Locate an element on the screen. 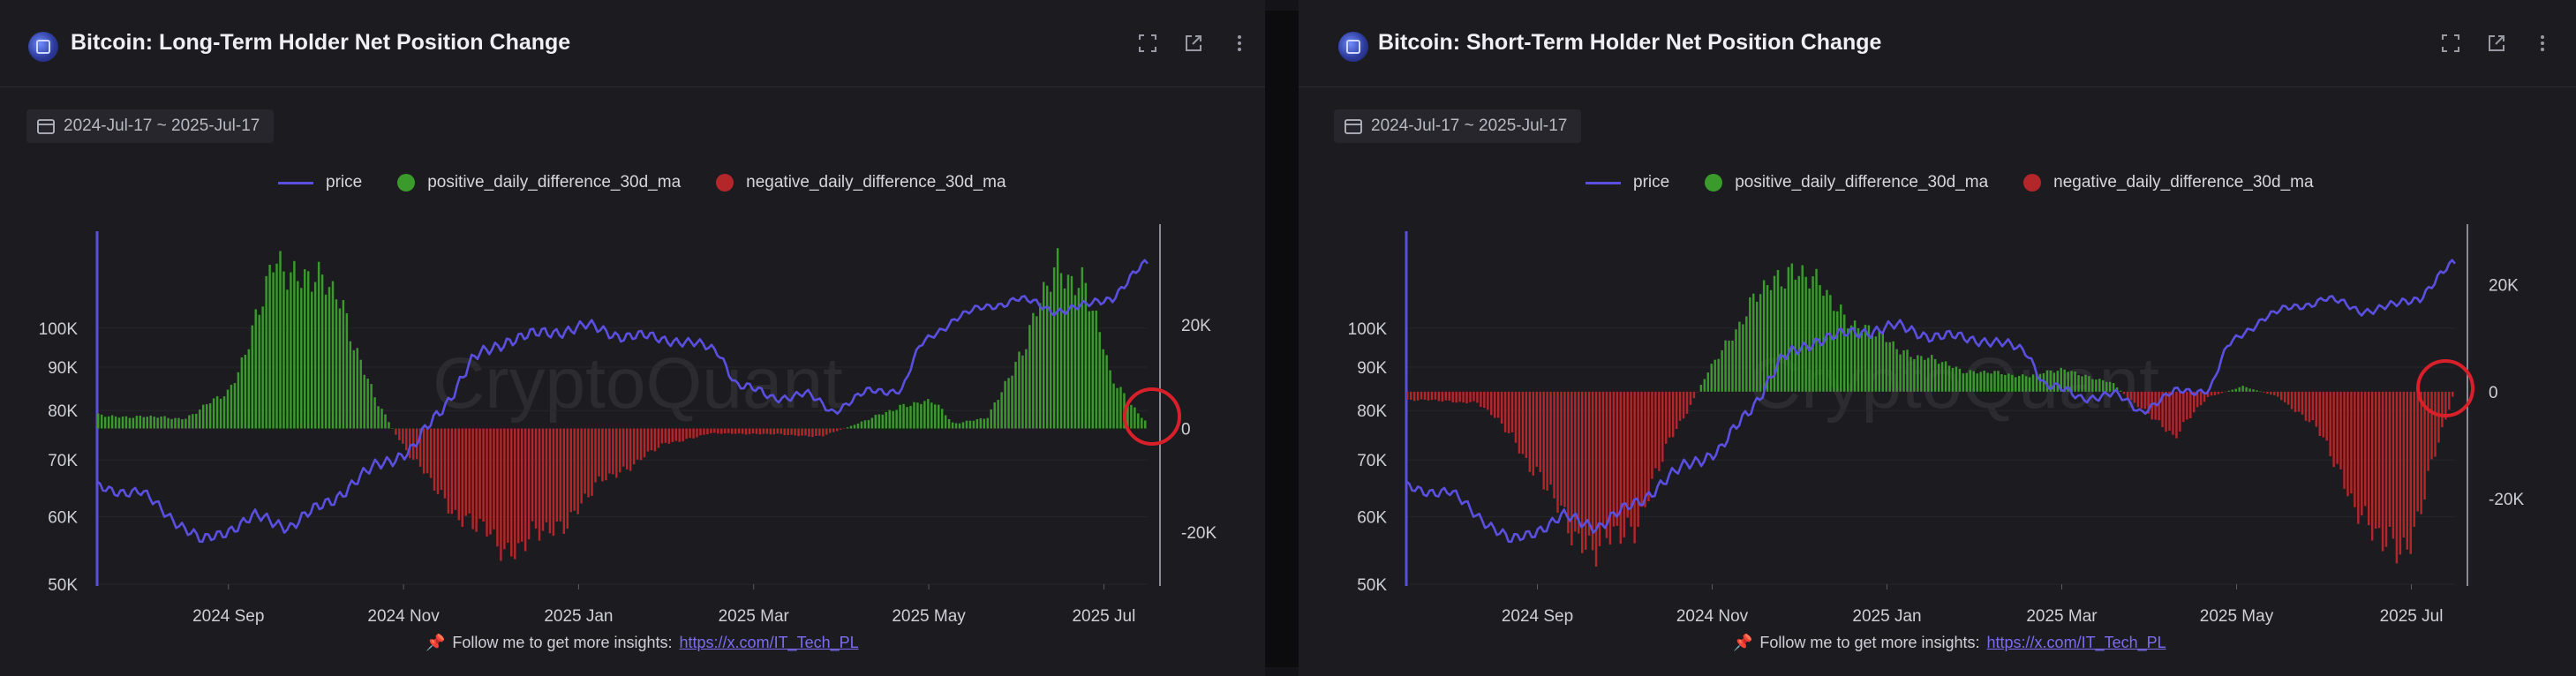 Image resolution: width=2576 pixels, height=676 pixels. date-range-text: 2024-Jul-17 ~ 2025-Jul-17 is located at coordinates (162, 125).